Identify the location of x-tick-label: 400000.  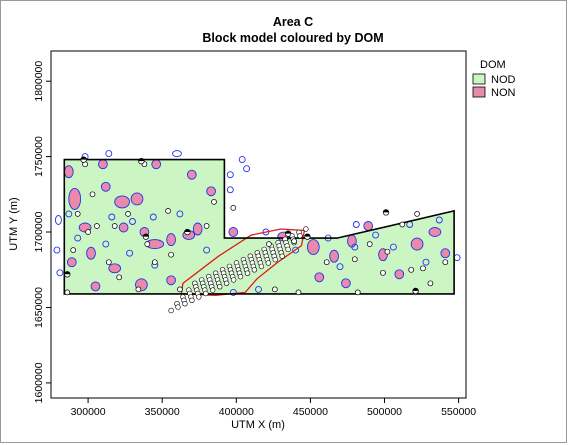
(236, 412).